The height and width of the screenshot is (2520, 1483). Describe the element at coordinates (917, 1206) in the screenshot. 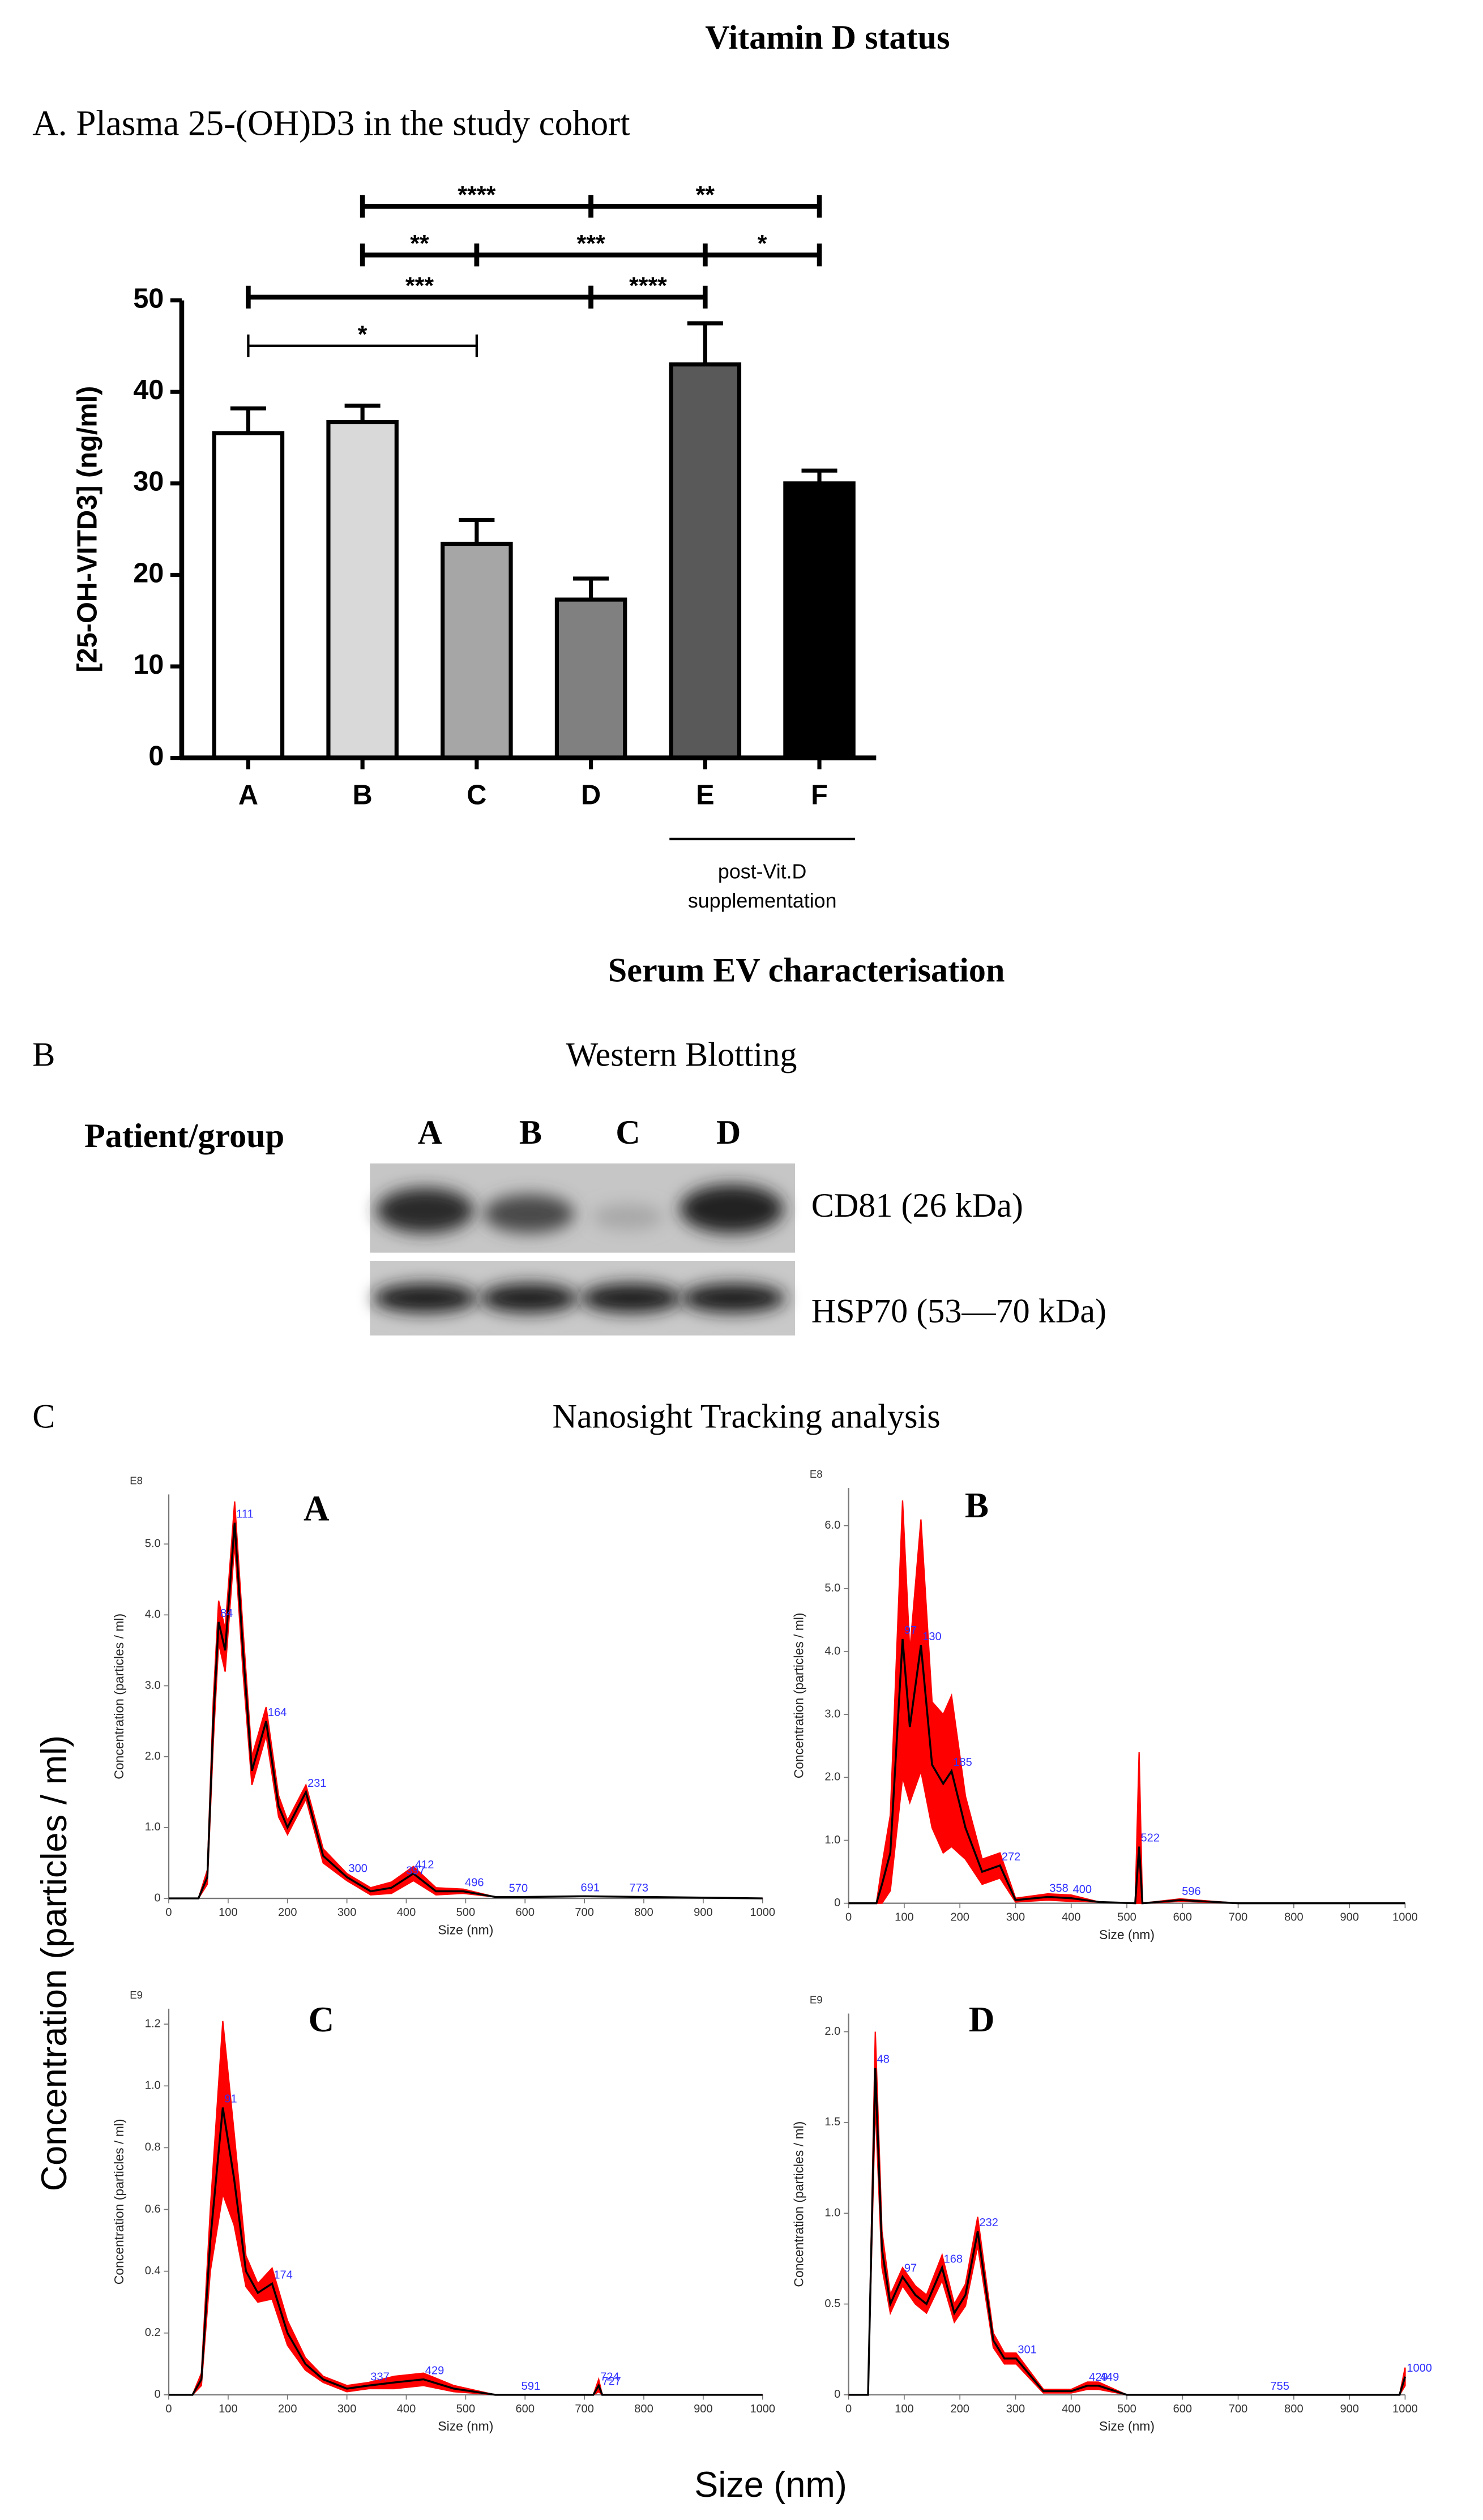

I see `band-label: CD81 (26 kDa)` at that location.